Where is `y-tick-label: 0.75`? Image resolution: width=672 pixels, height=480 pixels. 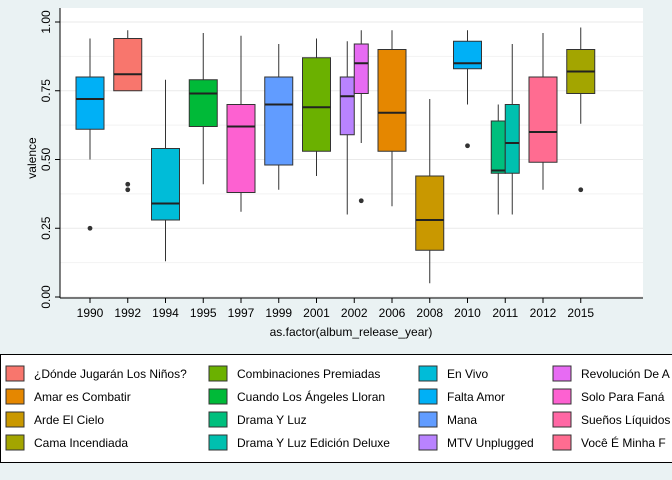
y-tick-label: 0.75 is located at coordinates (46, 91).